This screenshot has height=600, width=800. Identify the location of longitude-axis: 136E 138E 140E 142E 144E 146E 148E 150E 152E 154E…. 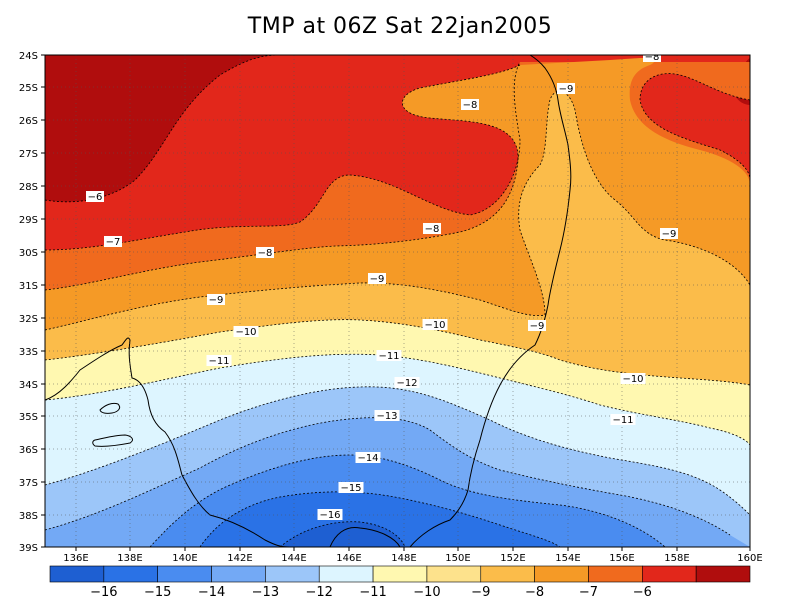
(413, 555).